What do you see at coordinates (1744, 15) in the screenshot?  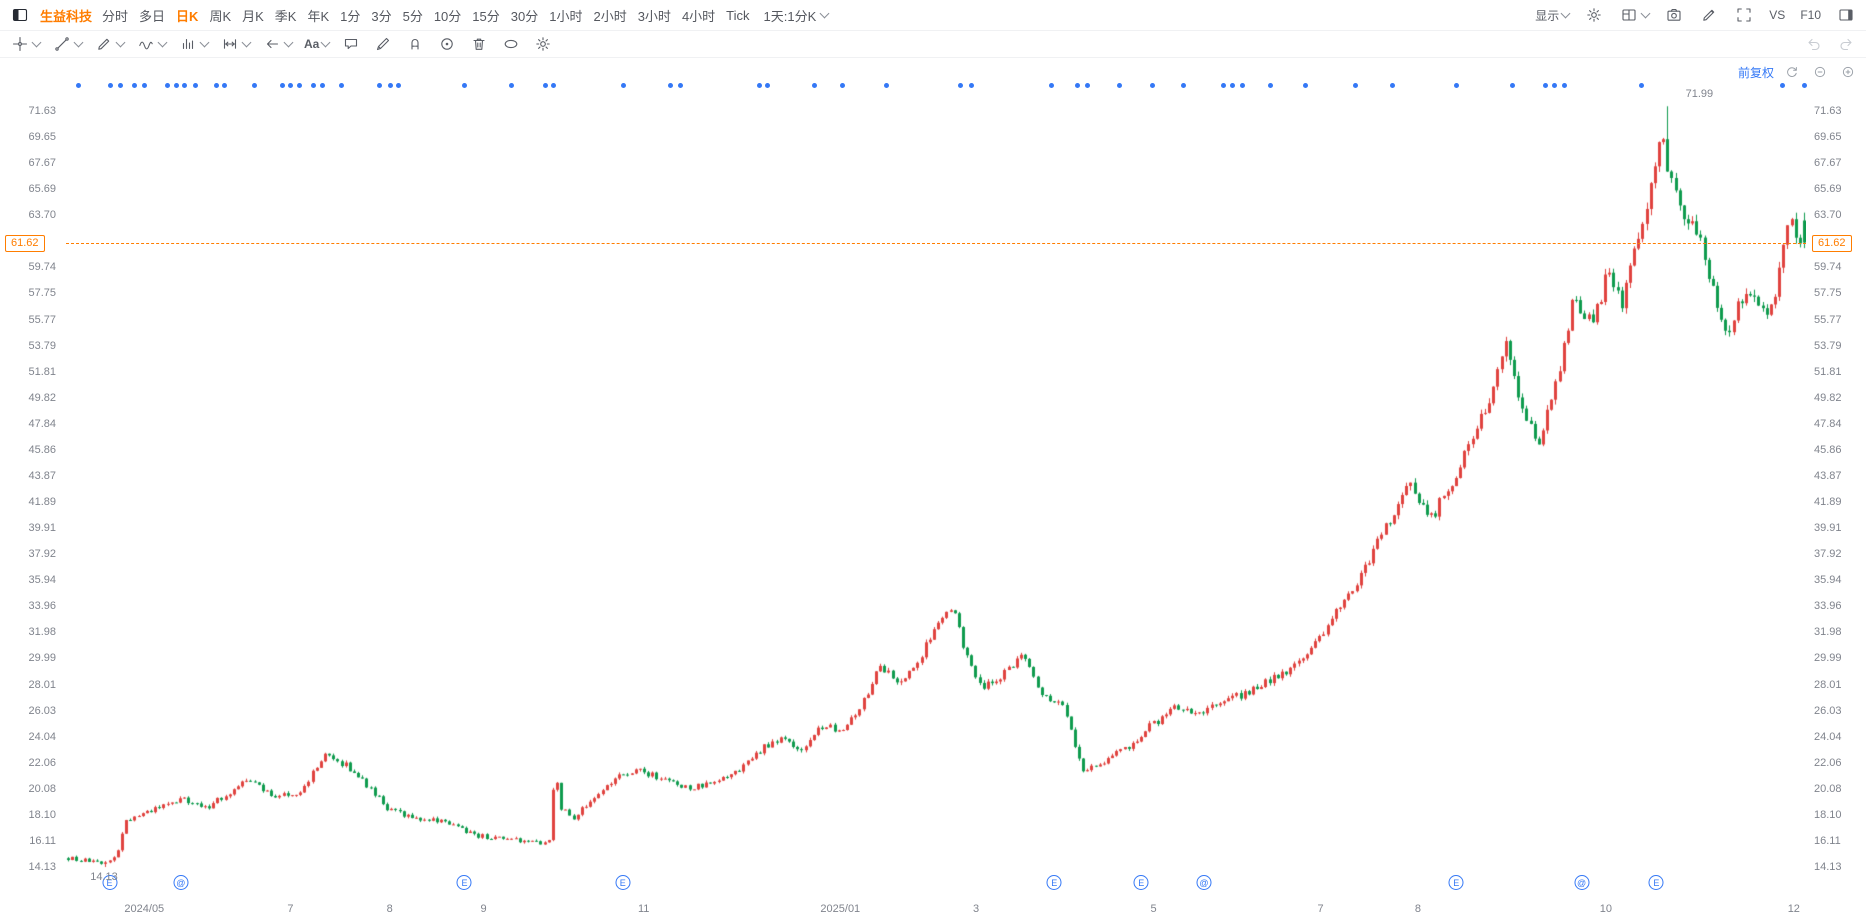 I see `fullscreen-button` at bounding box center [1744, 15].